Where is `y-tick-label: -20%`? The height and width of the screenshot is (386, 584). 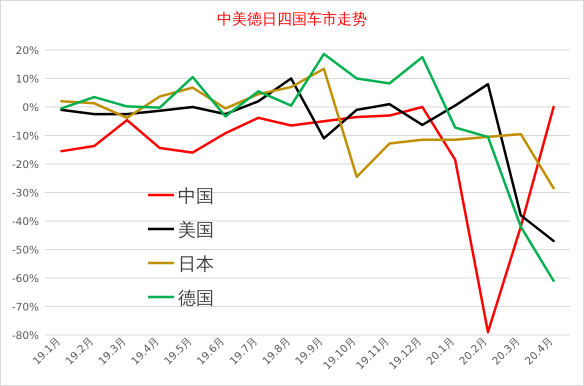
y-tick-label: -20% is located at coordinates (26, 165).